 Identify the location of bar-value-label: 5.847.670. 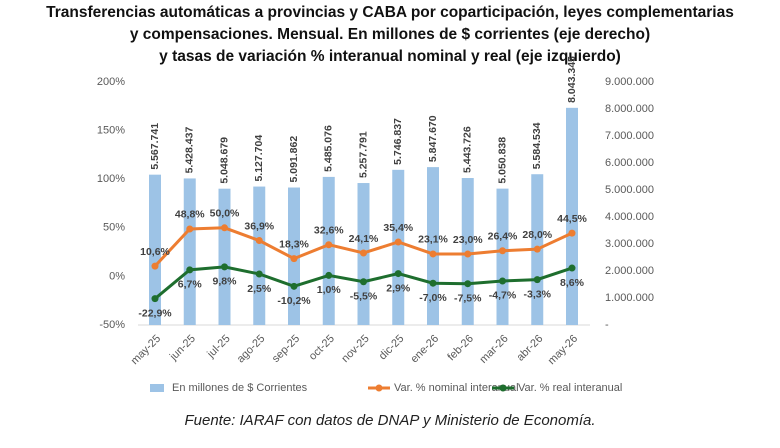
(433, 138).